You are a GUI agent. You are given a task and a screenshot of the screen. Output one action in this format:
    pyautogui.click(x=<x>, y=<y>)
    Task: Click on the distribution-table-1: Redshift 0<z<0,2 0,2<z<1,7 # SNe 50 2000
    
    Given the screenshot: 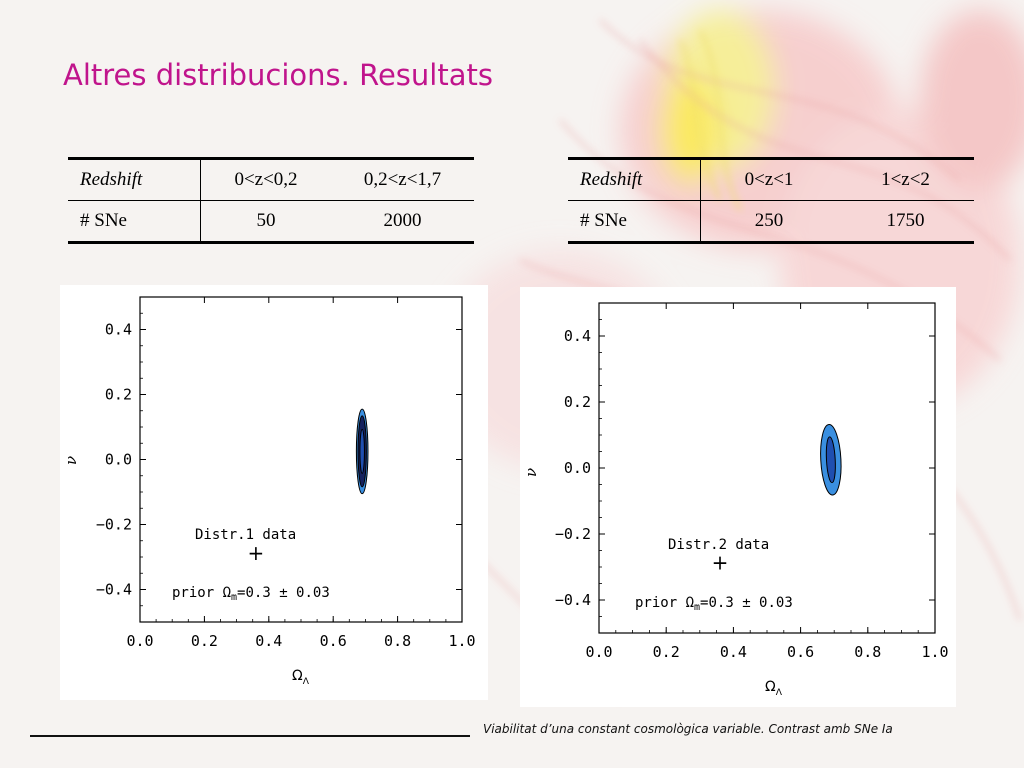 What is the action you would take?
    pyautogui.click(x=271, y=200)
    